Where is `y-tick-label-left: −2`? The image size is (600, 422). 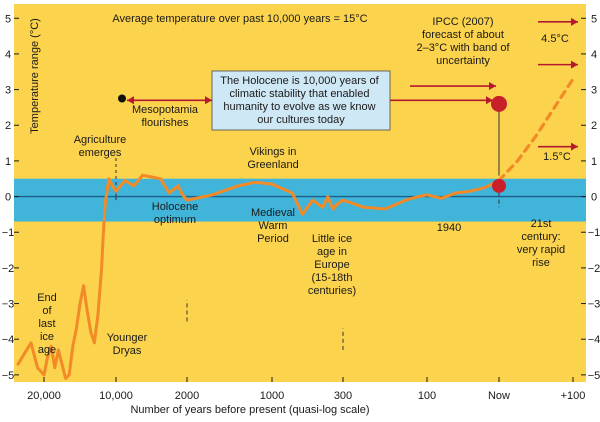 y-tick-label-left: −2 is located at coordinates (8, 269).